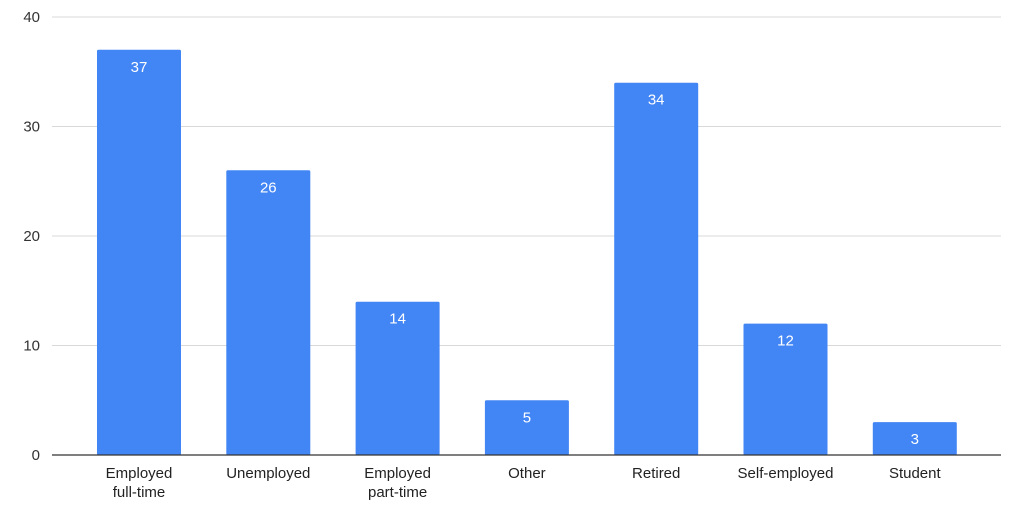 This screenshot has height=505, width=1013. Describe the element at coordinates (268, 313) in the screenshot. I see `bar-unemployed` at that location.